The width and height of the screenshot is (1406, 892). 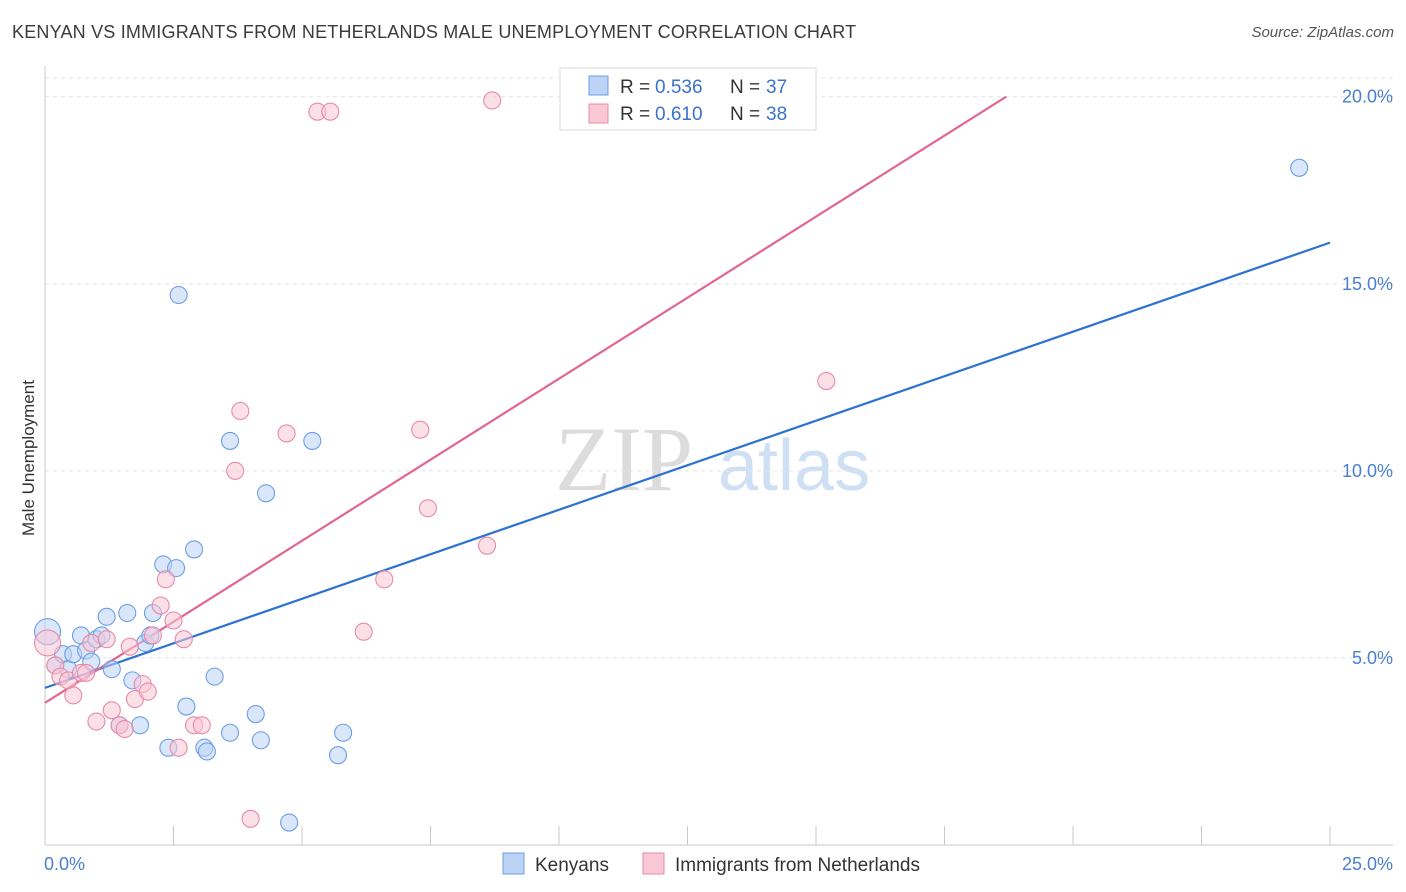 What do you see at coordinates (1367, 97) in the screenshot?
I see `y-tick-label: 20.0%` at bounding box center [1367, 97].